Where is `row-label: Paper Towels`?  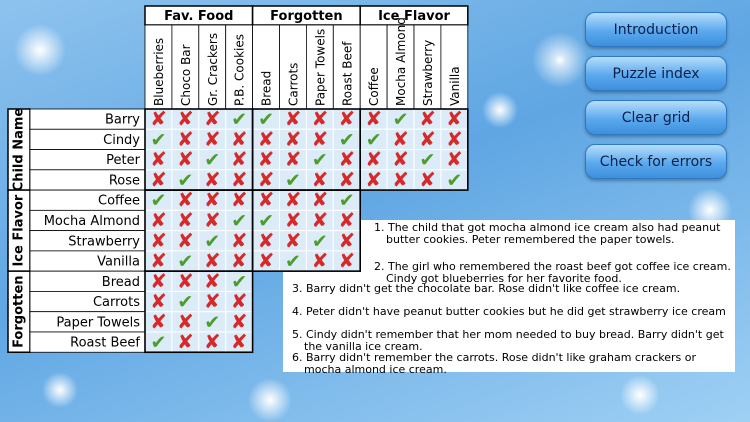
row-label: Paper Towels is located at coordinates (98, 322).